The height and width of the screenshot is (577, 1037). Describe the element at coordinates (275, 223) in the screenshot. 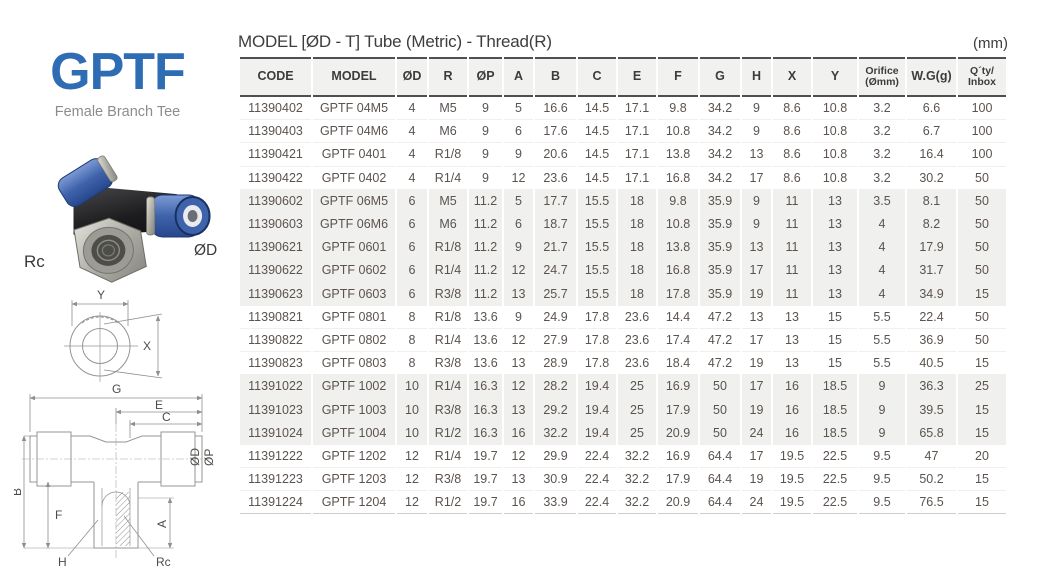

I see `table-cell: 11390603` at that location.